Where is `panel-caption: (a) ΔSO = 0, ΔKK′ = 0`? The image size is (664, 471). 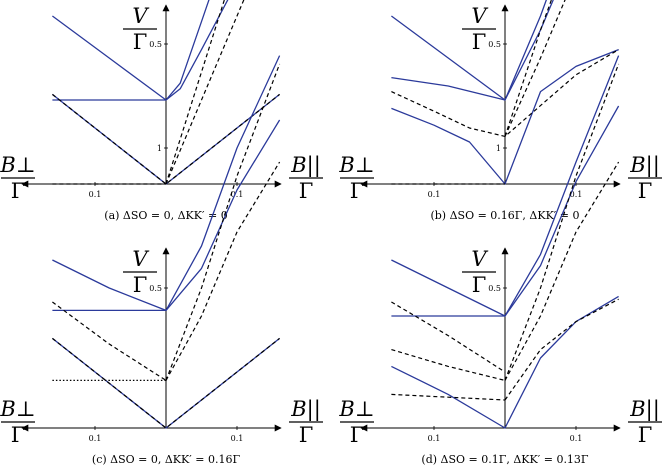 panel-caption: (a) ΔSO = 0, ΔKK′ = 0 is located at coordinates (165, 215).